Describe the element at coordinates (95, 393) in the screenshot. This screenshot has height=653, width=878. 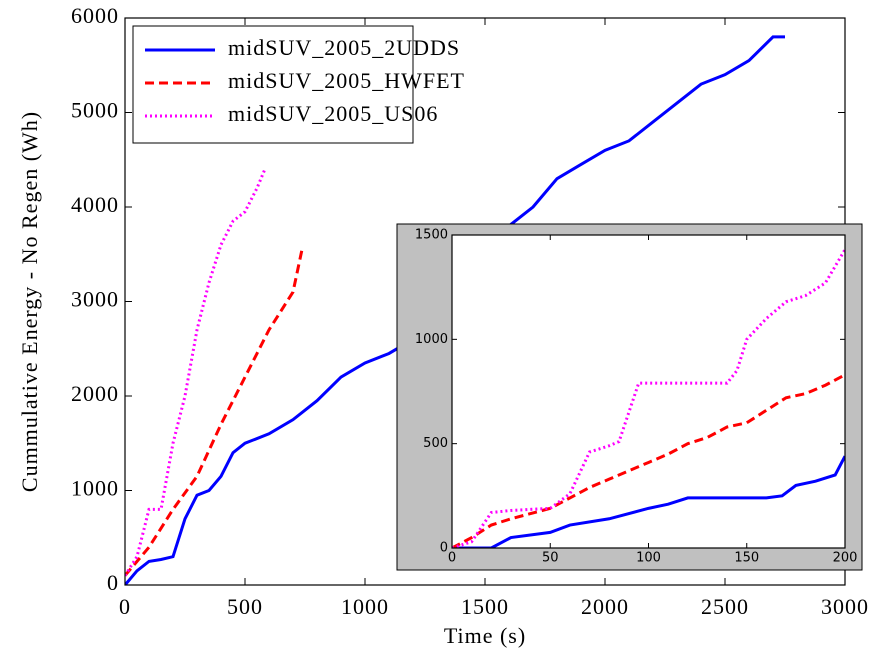
I see `y-tick-label: 2000` at that location.